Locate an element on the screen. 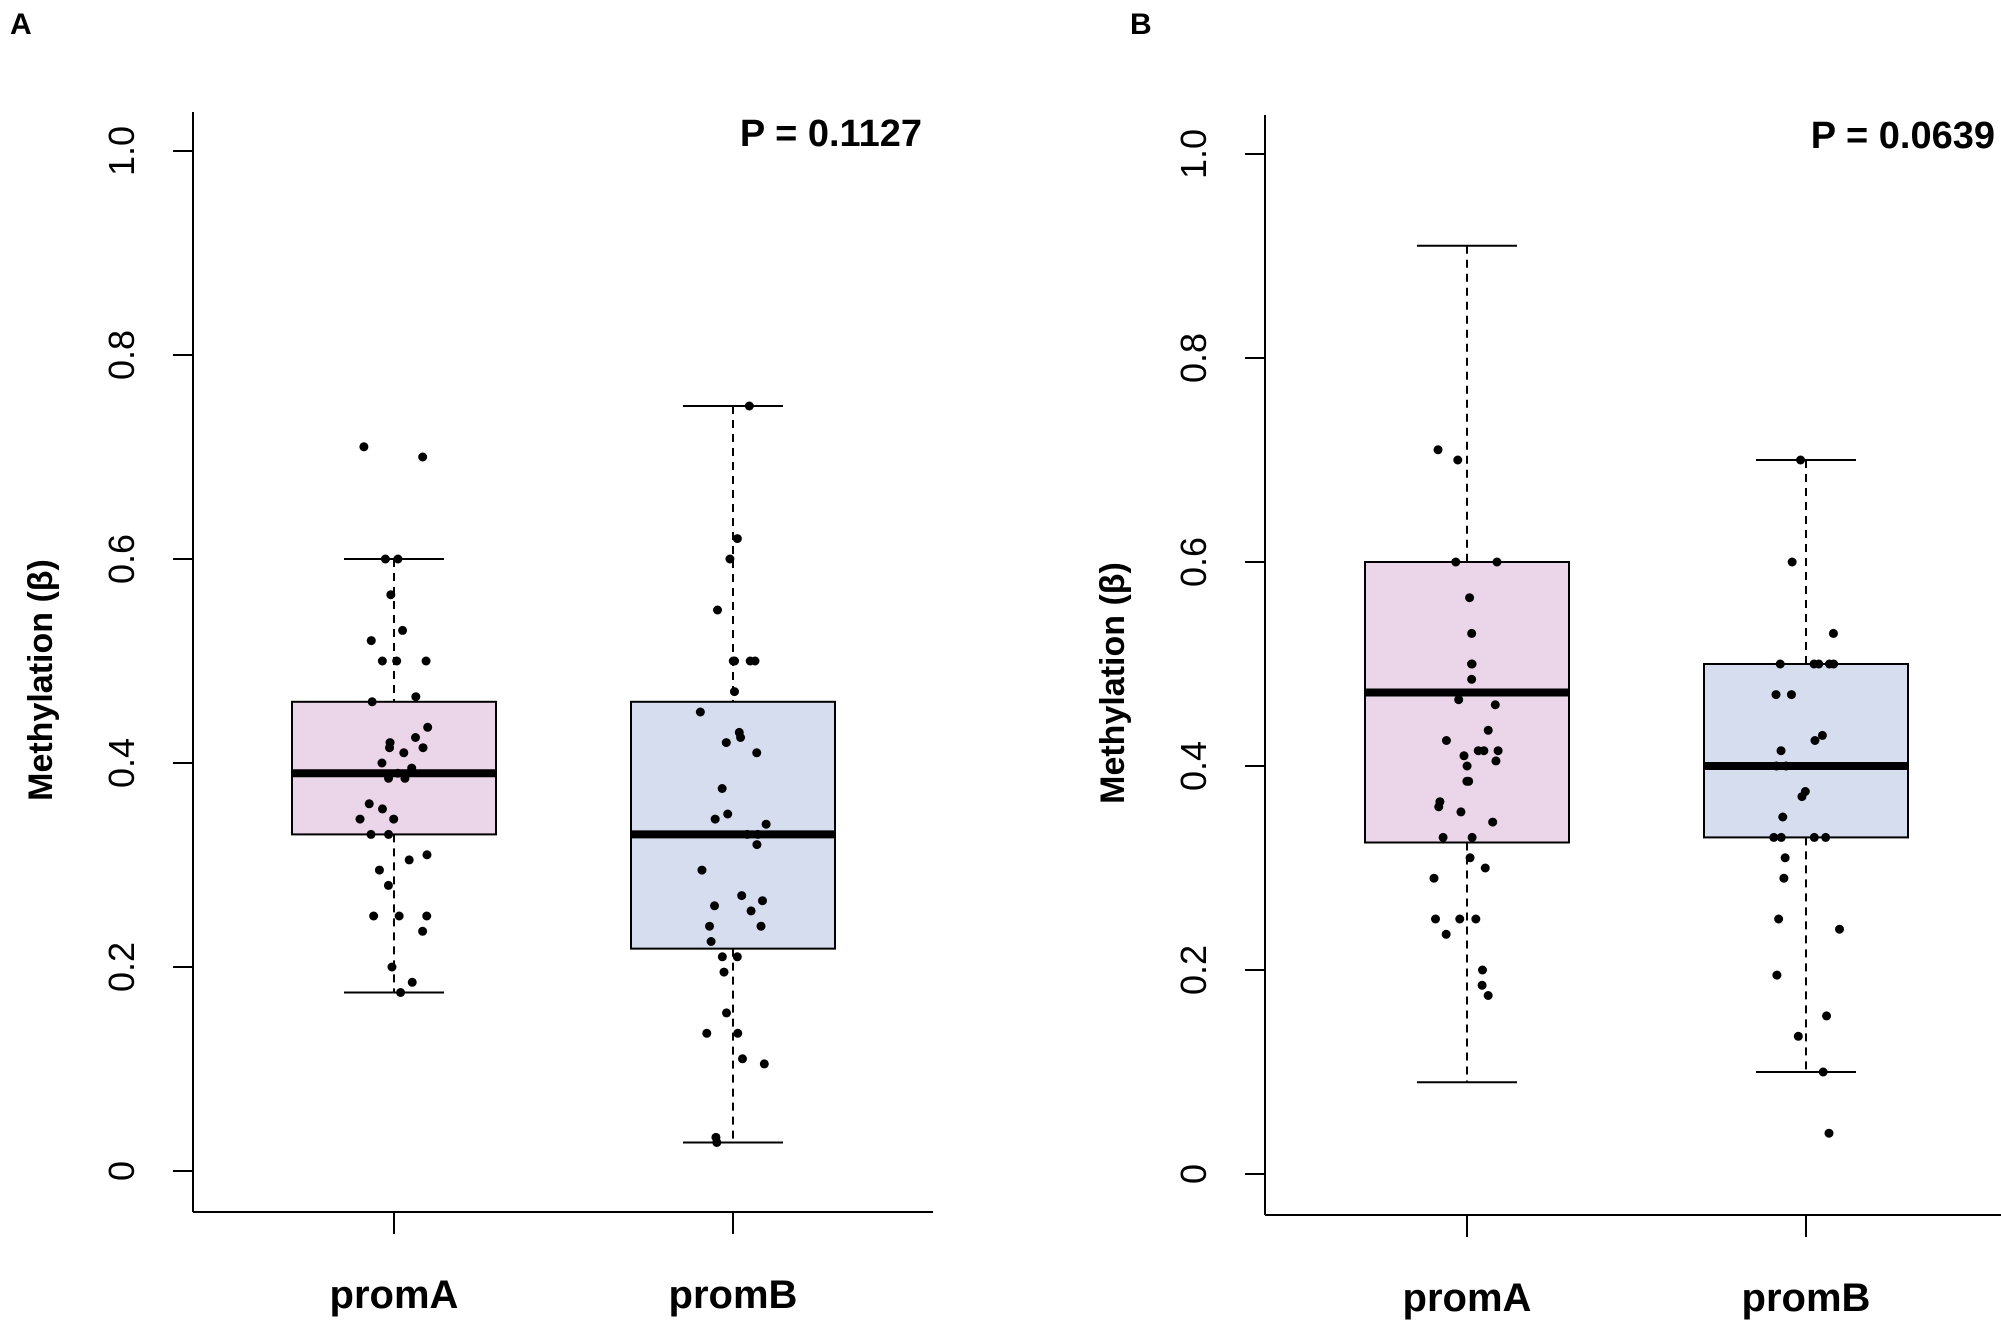  p-value-a: P = 0.1127 is located at coordinates (831, 134).